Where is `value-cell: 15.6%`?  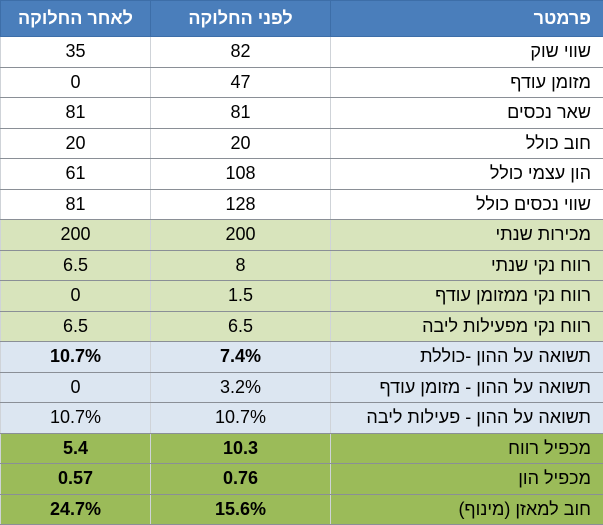
value-cell: 15.6% is located at coordinates (240, 509).